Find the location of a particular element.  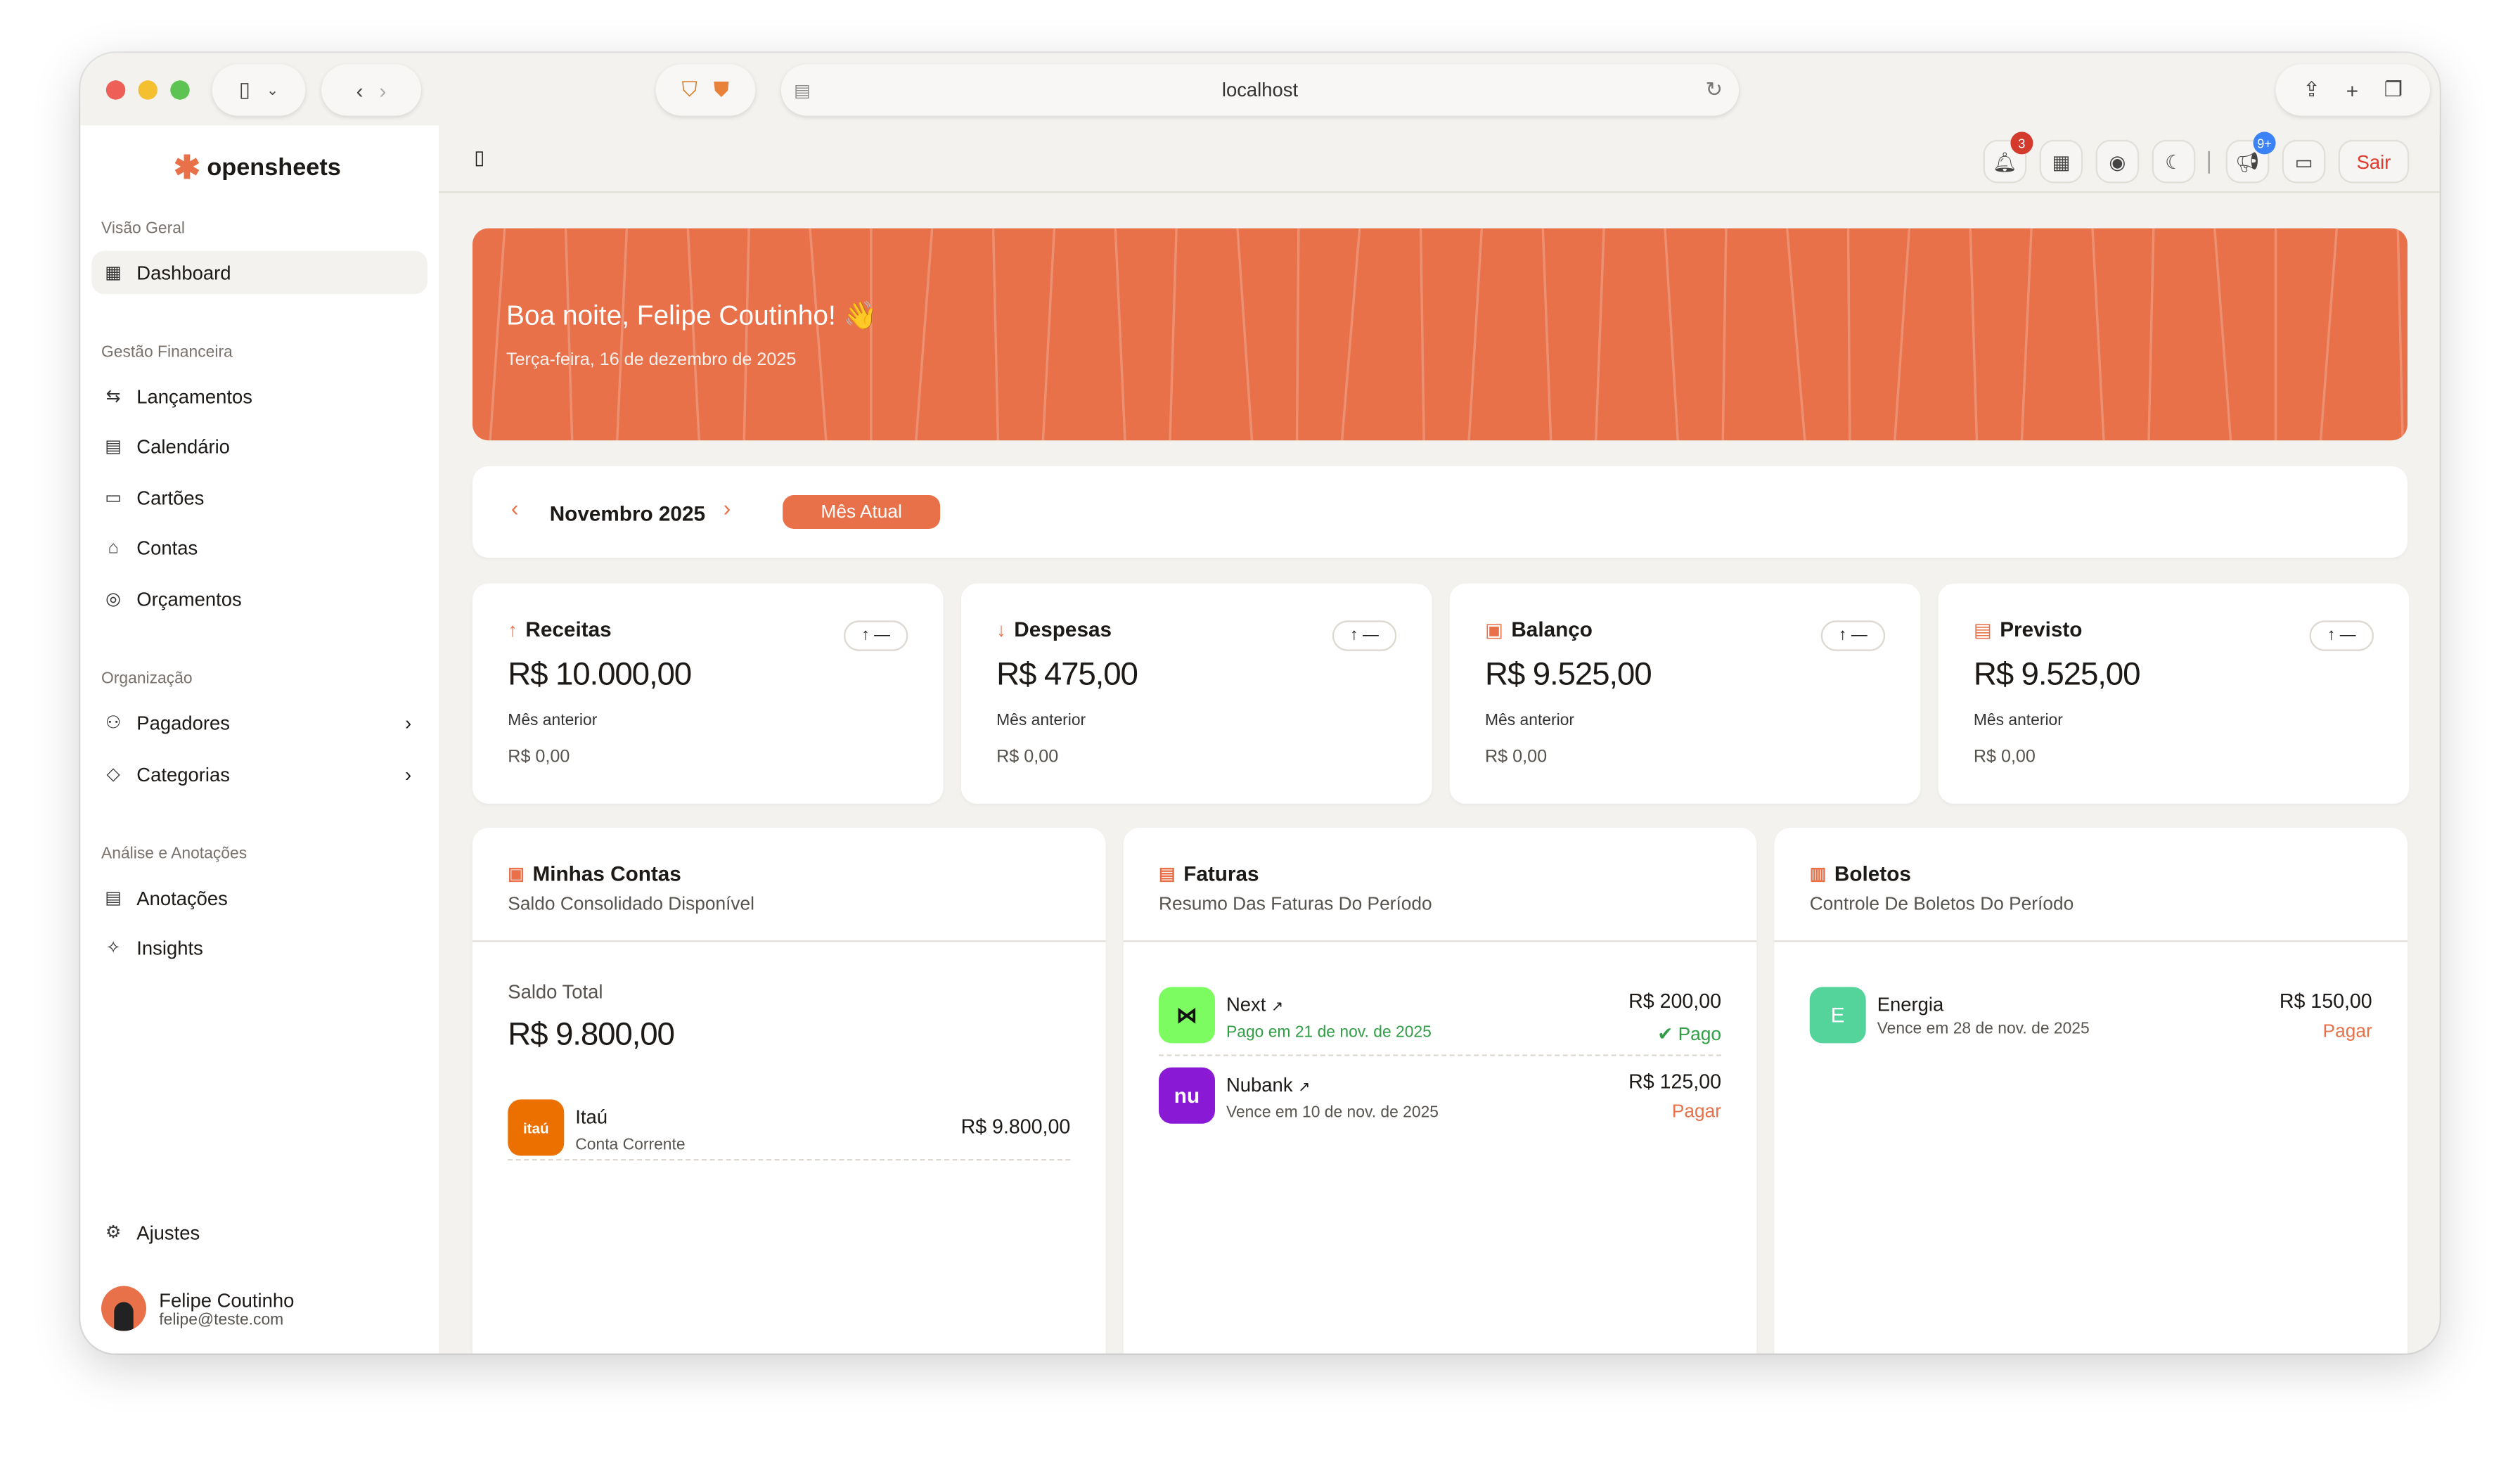

bill-date: Vence em 28 de nov. de 2025 is located at coordinates (1984, 1029).